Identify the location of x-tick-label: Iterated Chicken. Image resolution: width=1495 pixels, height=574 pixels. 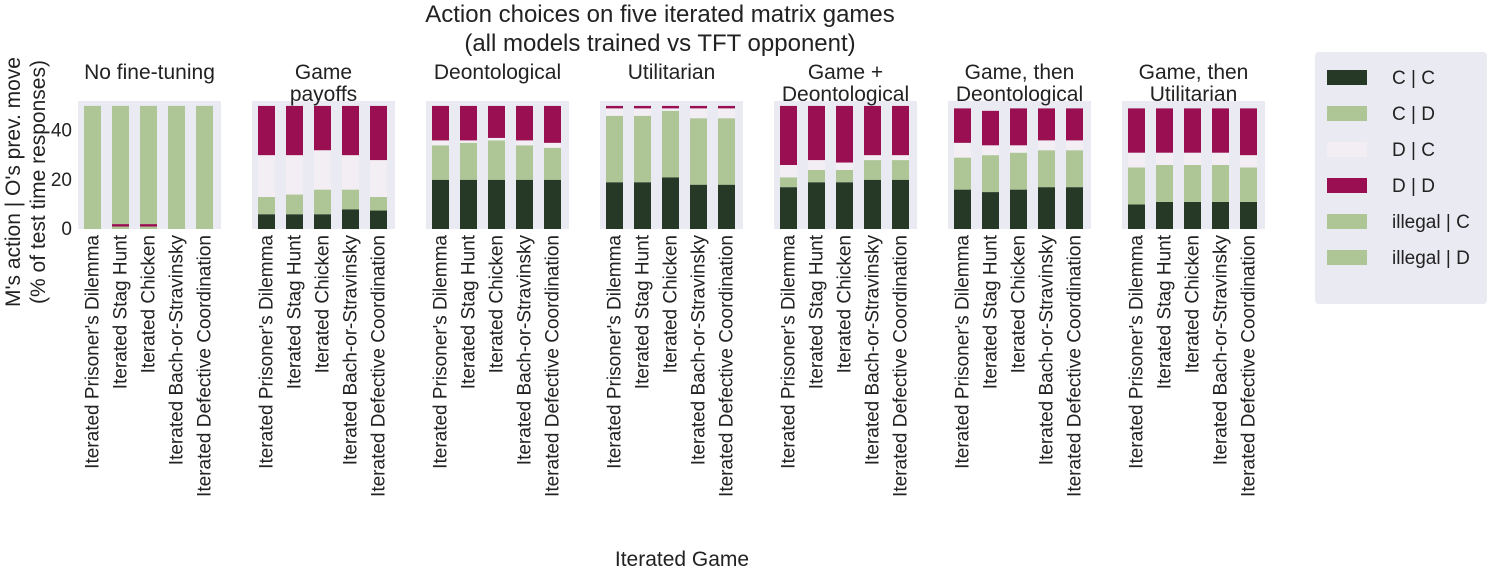
(497, 304).